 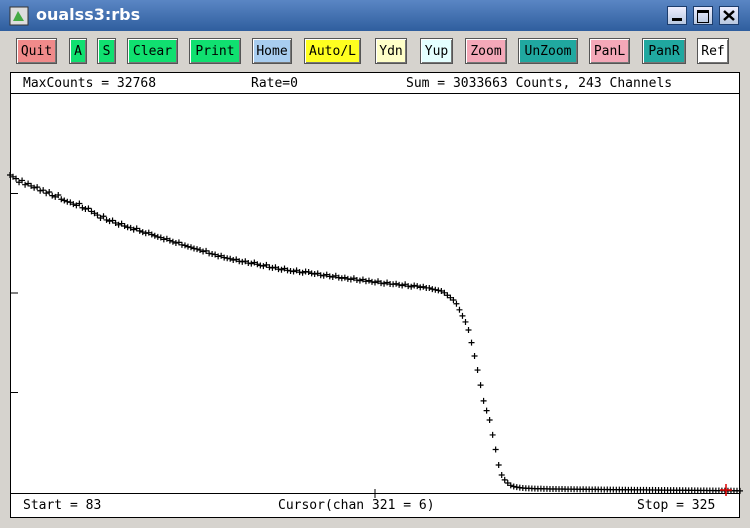 I want to click on toolbar-button: Auto/L, so click(x=332, y=51).